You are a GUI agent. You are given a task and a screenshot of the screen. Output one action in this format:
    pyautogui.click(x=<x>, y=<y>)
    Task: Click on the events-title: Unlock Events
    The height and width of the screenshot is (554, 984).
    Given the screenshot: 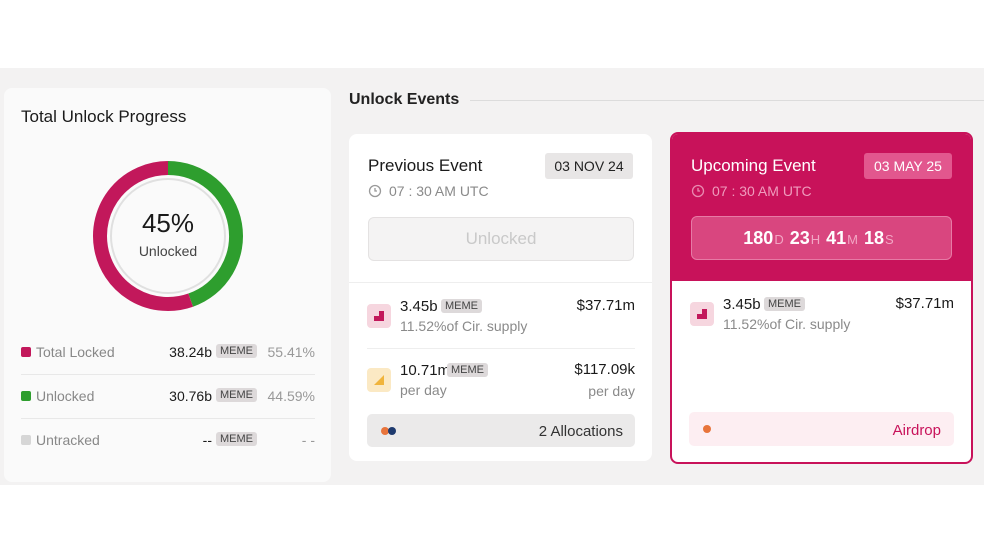 What is the action you would take?
    pyautogui.click(x=404, y=99)
    